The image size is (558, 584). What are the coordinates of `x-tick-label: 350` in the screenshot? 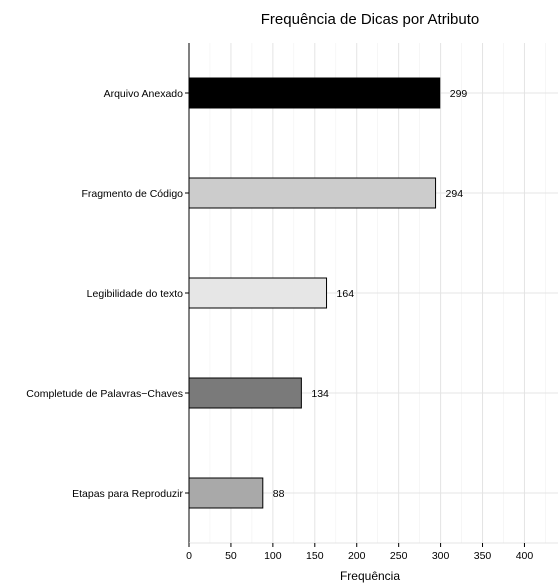 It's located at (483, 556).